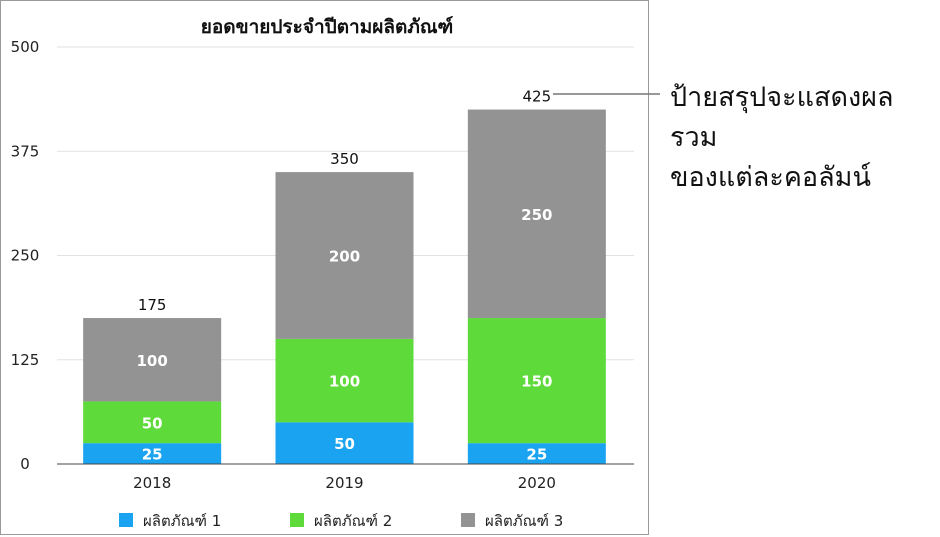 The height and width of the screenshot is (537, 940). I want to click on segment-value-label: 150, so click(536, 382).